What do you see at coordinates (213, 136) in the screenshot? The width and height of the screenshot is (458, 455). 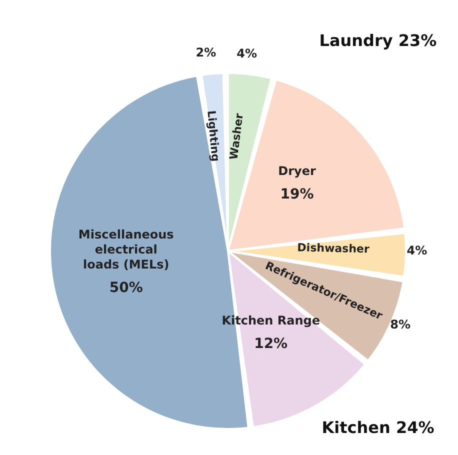 I see `slice-label: Lighting` at bounding box center [213, 136].